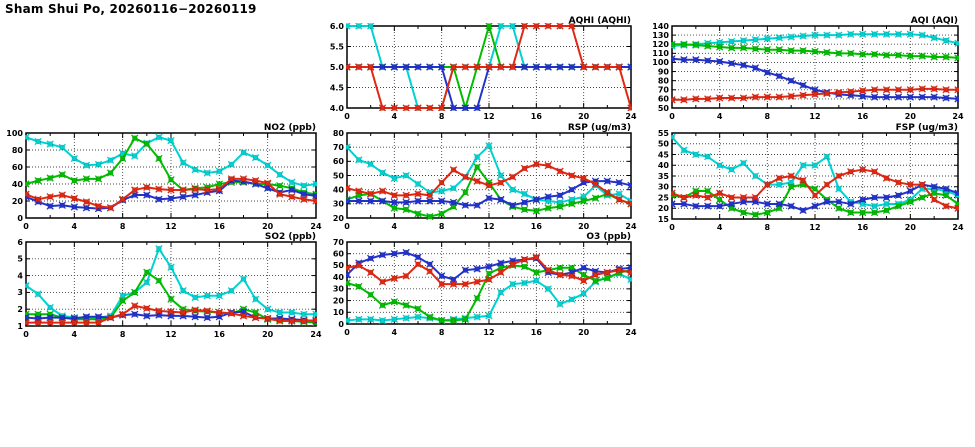 Image resolution: width=975 pixels, height=447 pixels. What do you see at coordinates (20, 292) in the screenshot?
I see `chart-so2-ytick: 3` at bounding box center [20, 292].